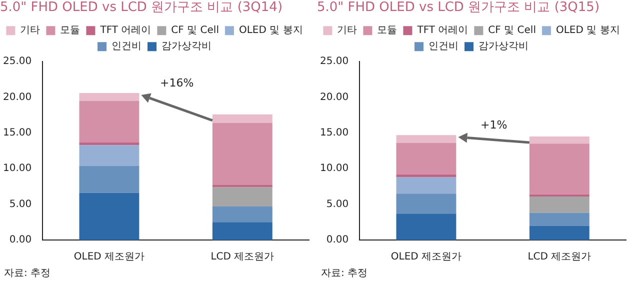 Image resolution: width=634 pixels, height=290 pixels. I want to click on annotation: +16%, so click(177, 83).